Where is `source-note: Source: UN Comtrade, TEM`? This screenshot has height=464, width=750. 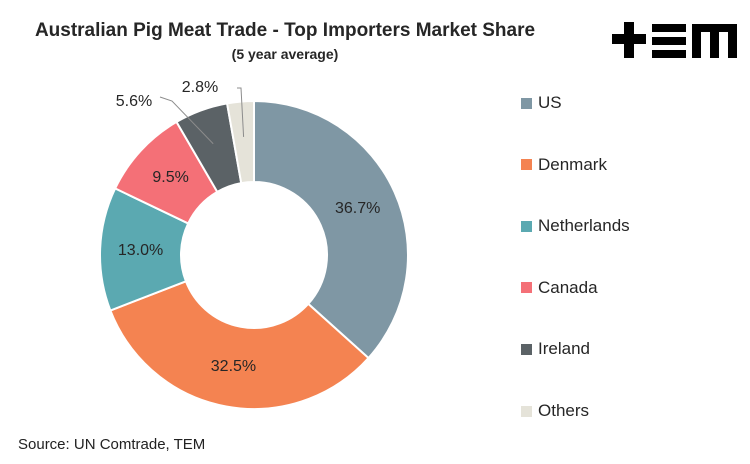 source-note: Source: UN Comtrade, TEM is located at coordinates (112, 444).